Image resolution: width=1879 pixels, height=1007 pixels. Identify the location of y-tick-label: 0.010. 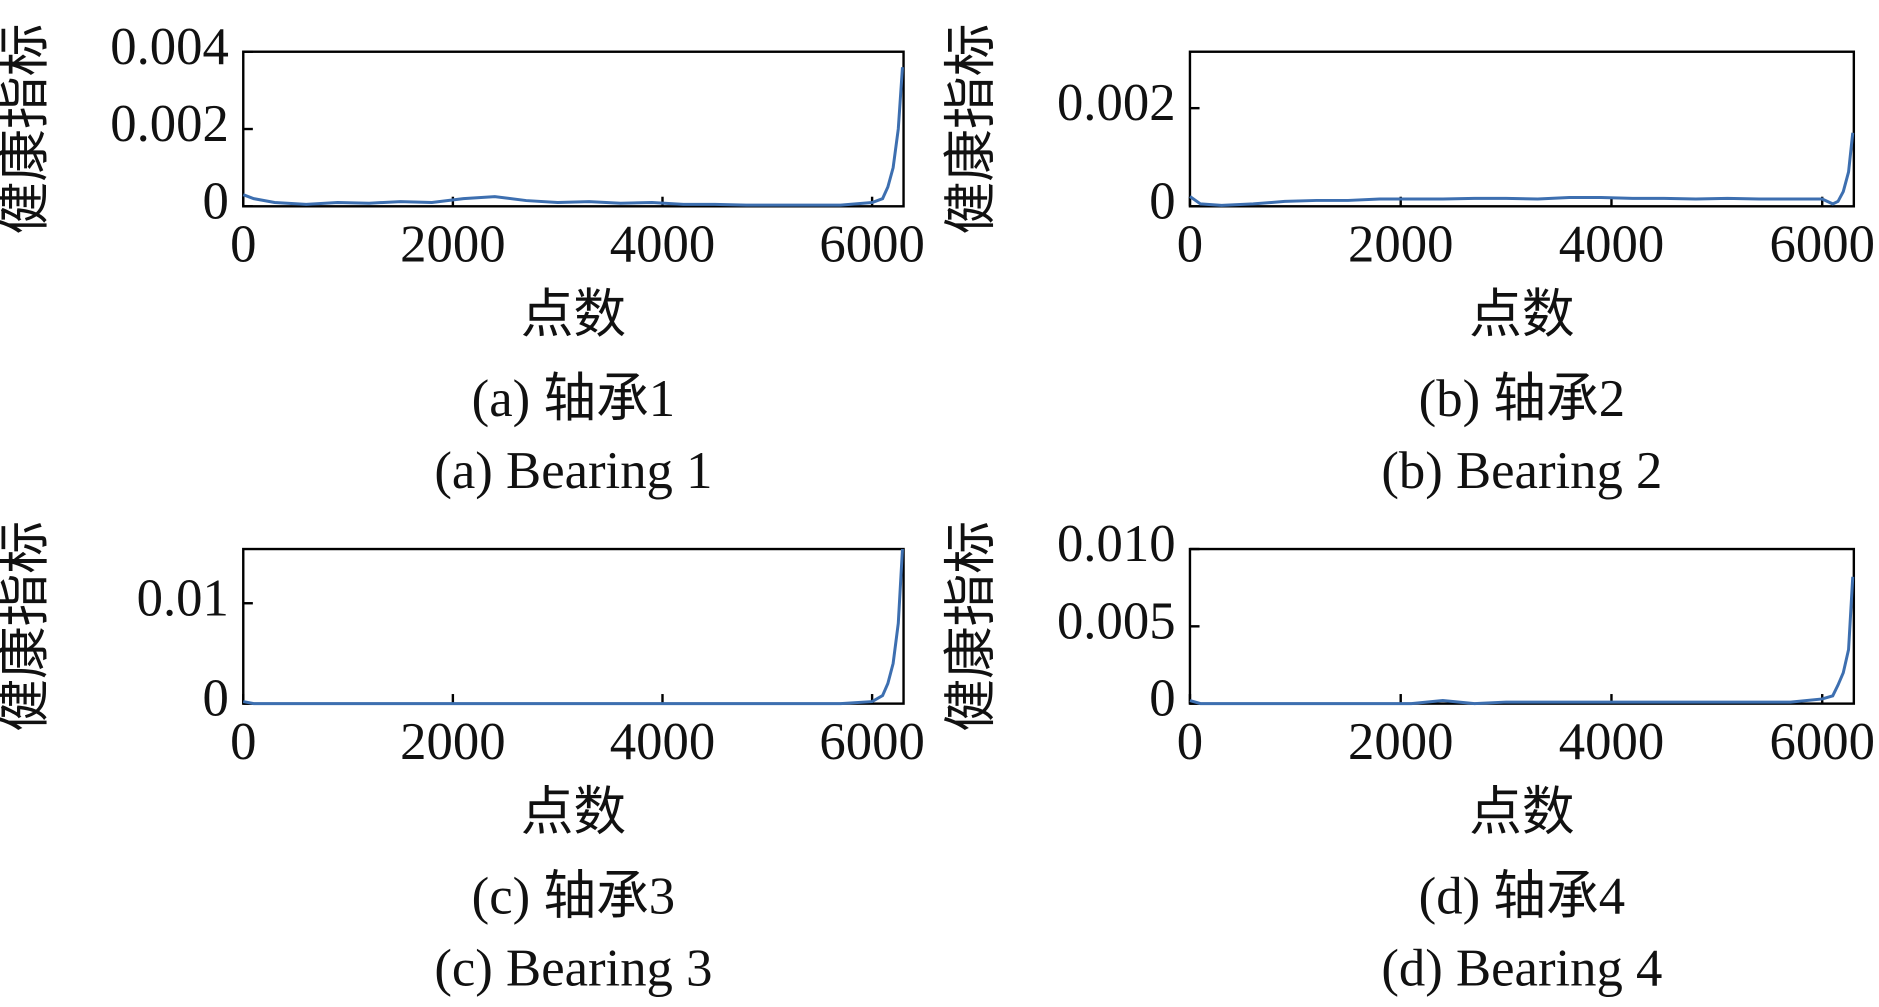
(1116, 544).